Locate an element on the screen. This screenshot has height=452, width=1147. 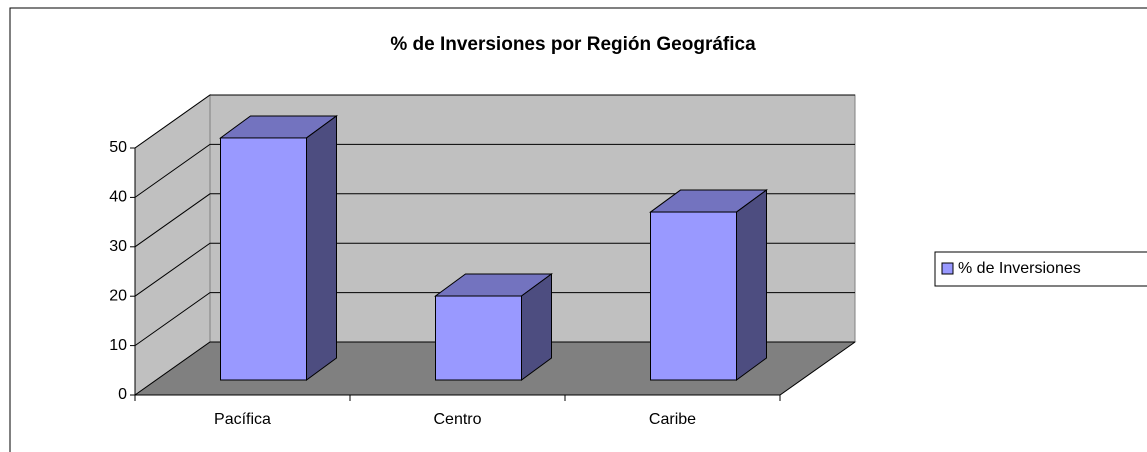
legend-box is located at coordinates (1040, 269).